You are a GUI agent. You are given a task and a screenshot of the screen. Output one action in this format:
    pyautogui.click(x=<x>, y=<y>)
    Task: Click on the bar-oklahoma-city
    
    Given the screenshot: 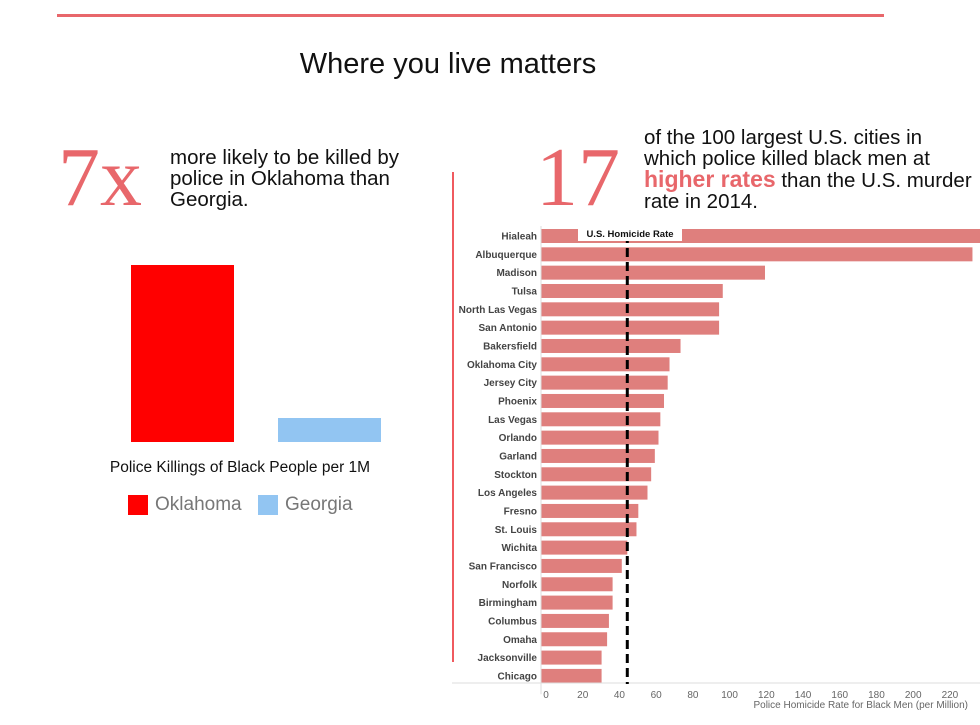 What is the action you would take?
    pyautogui.click(x=605, y=364)
    